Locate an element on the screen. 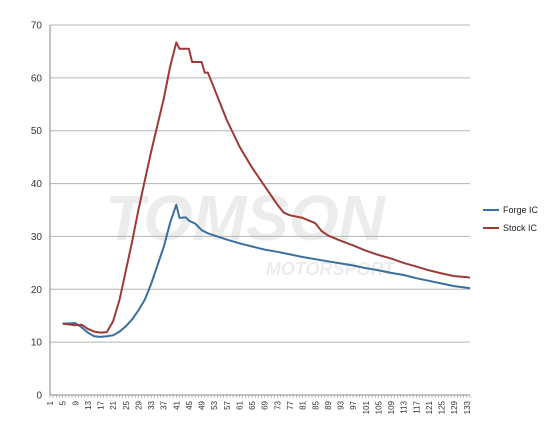 This screenshot has width=550, height=440. x-tick-label: 61 is located at coordinates (239, 404).